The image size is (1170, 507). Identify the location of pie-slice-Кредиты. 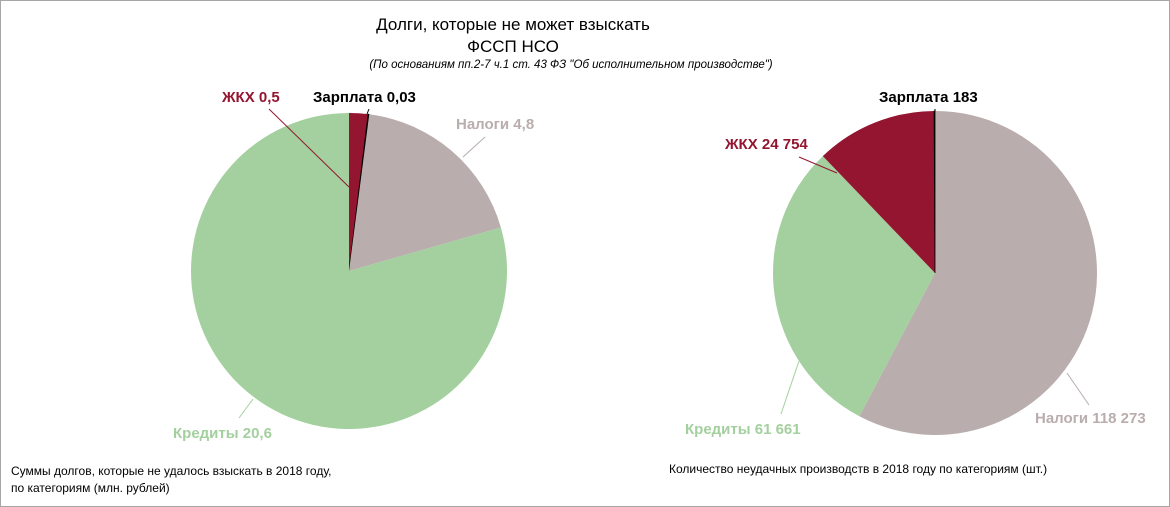
(854, 286).